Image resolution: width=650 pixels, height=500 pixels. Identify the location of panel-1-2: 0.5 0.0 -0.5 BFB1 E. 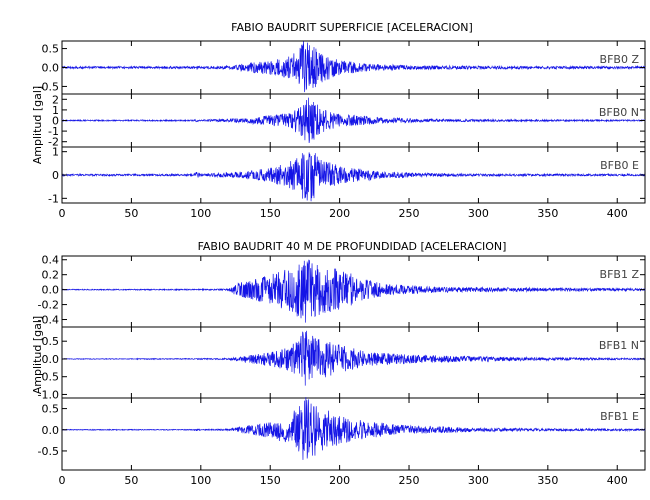
(342, 434).